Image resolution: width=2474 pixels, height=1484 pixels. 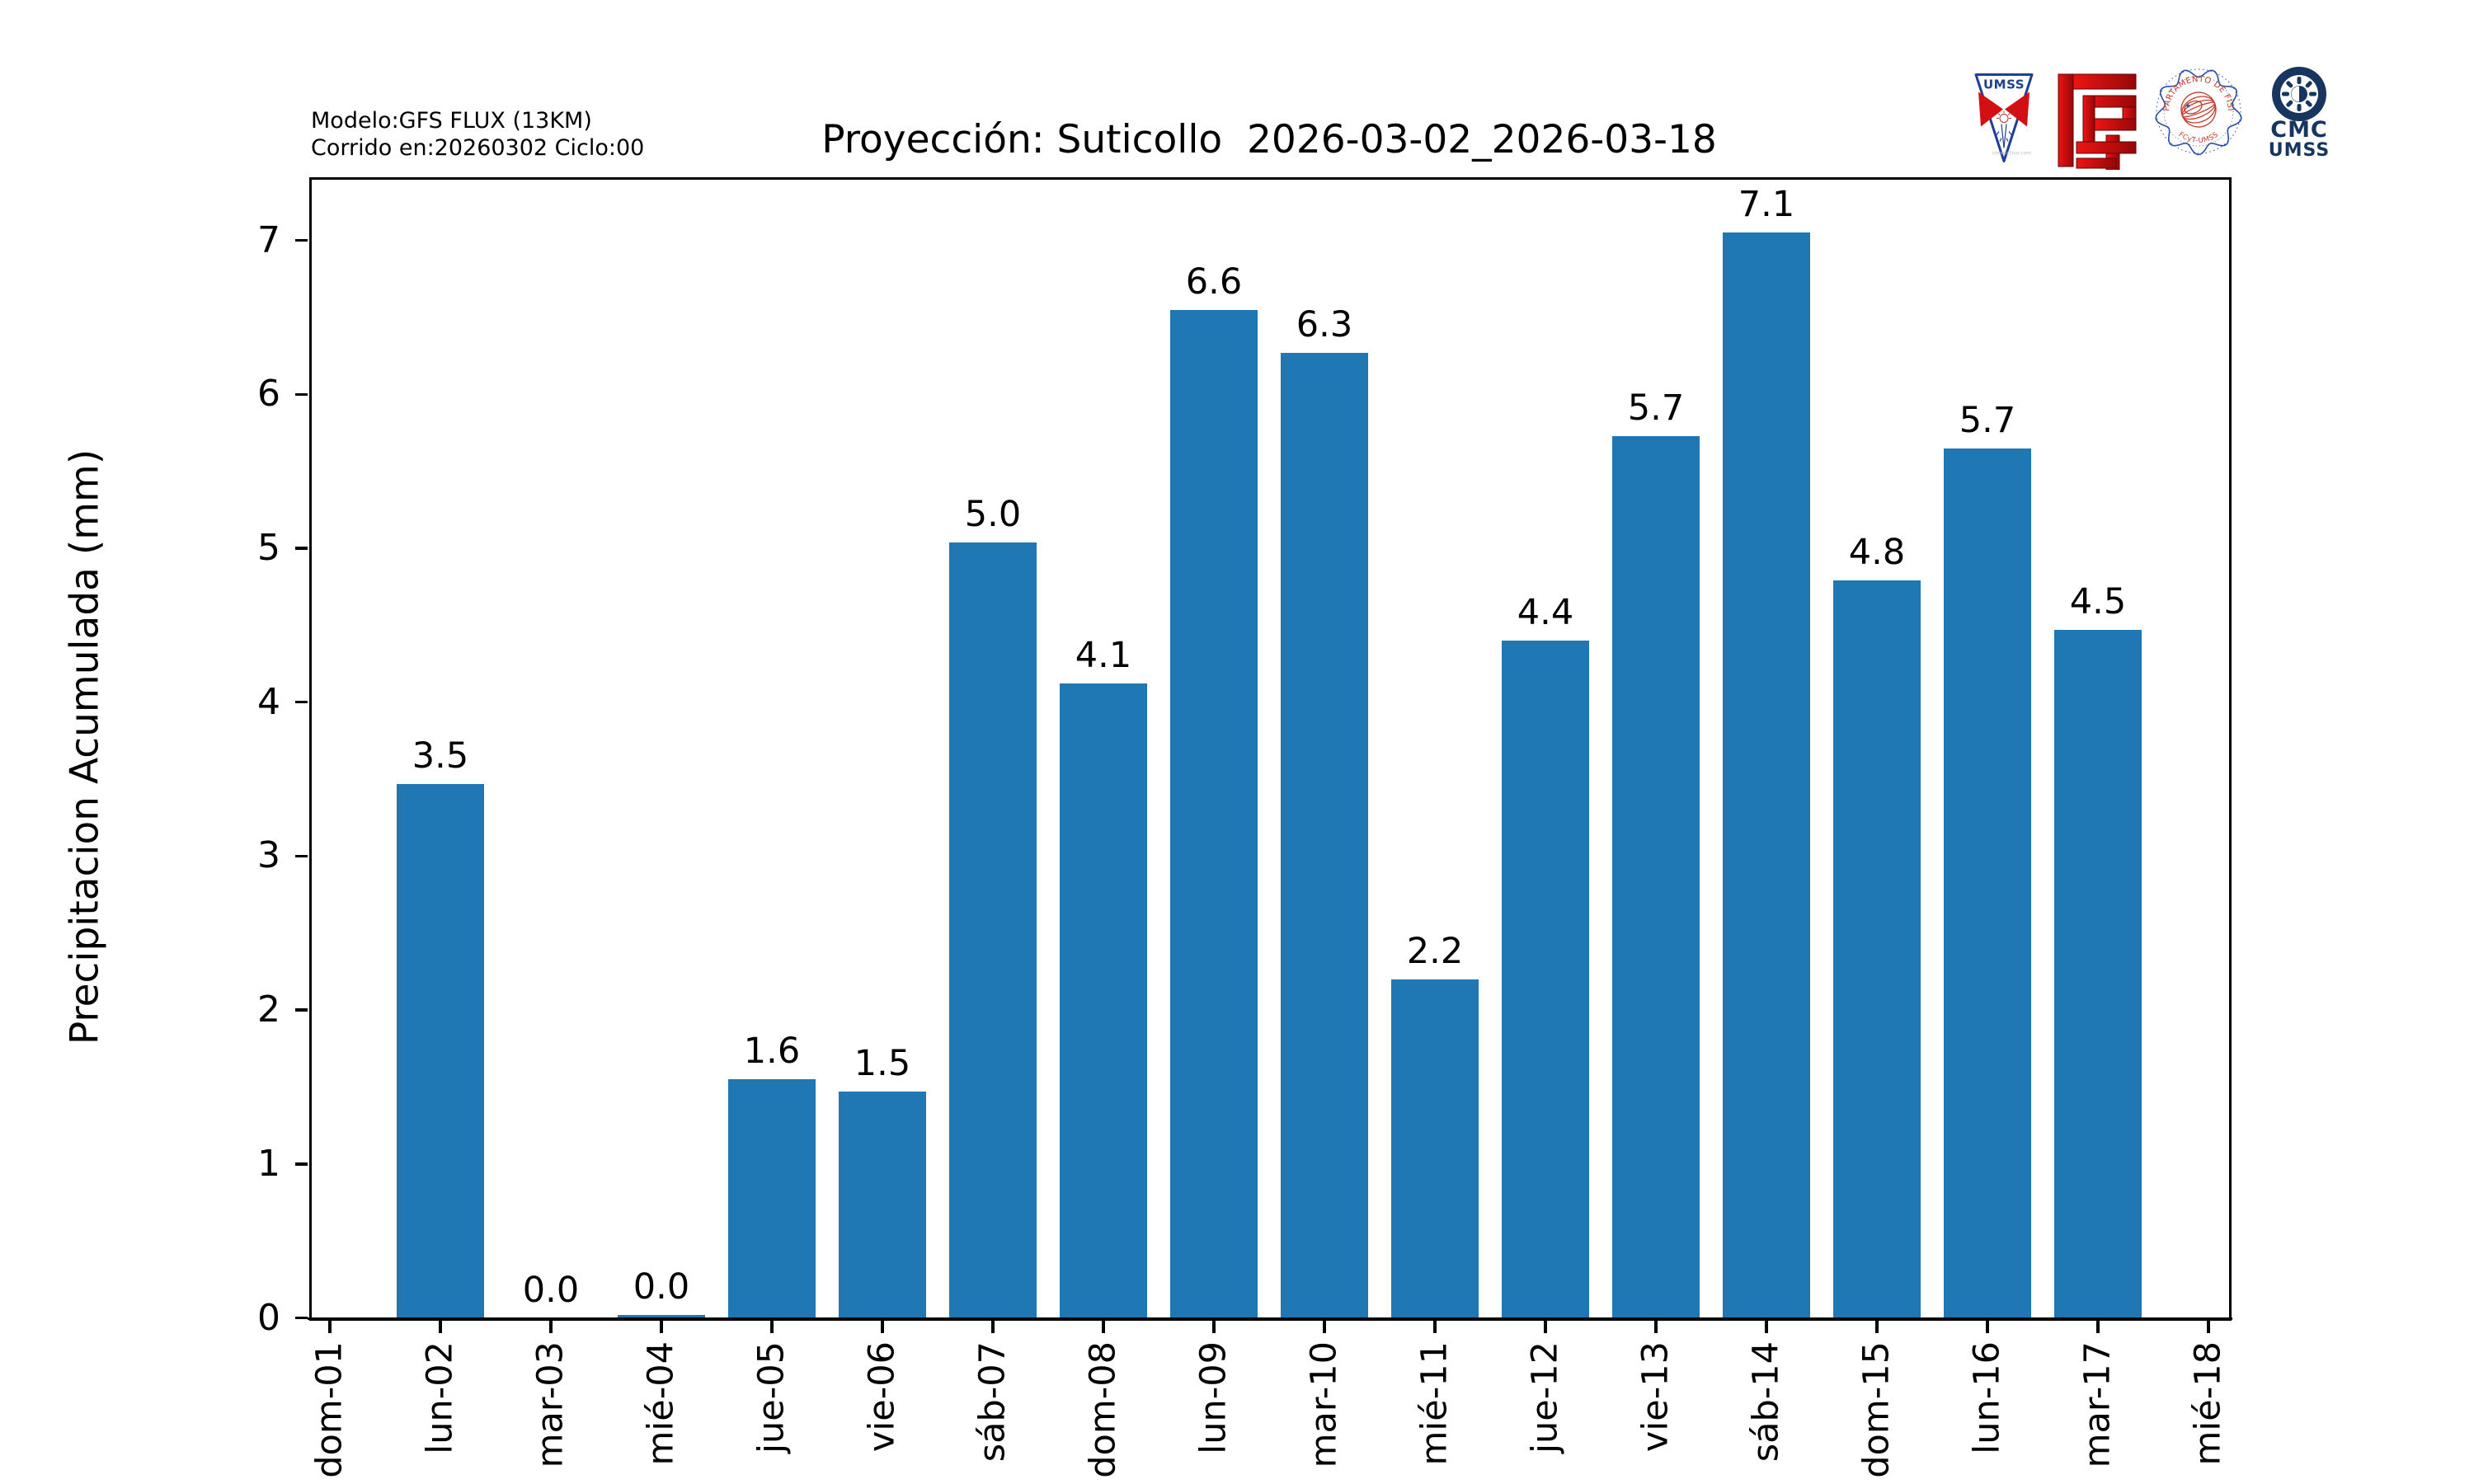 I want to click on umss-pennant-icon: UMSS creadictivo.com, so click(x=2004, y=117).